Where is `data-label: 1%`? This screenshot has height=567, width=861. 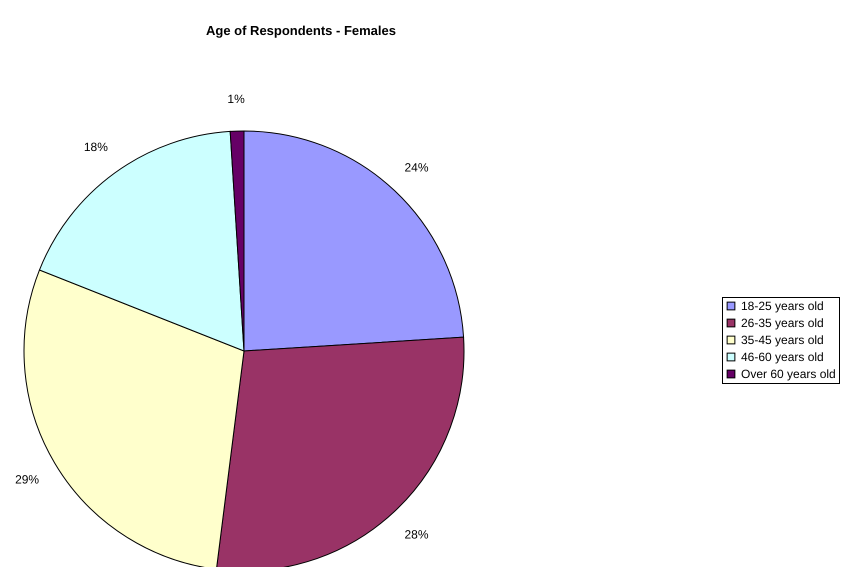
data-label: 1% is located at coordinates (236, 99).